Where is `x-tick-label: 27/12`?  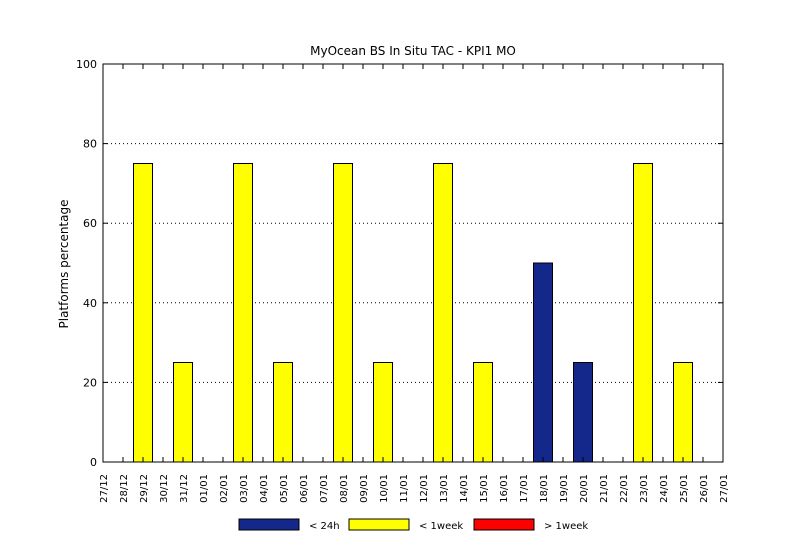
x-tick-label: 27/12 is located at coordinates (104, 488).